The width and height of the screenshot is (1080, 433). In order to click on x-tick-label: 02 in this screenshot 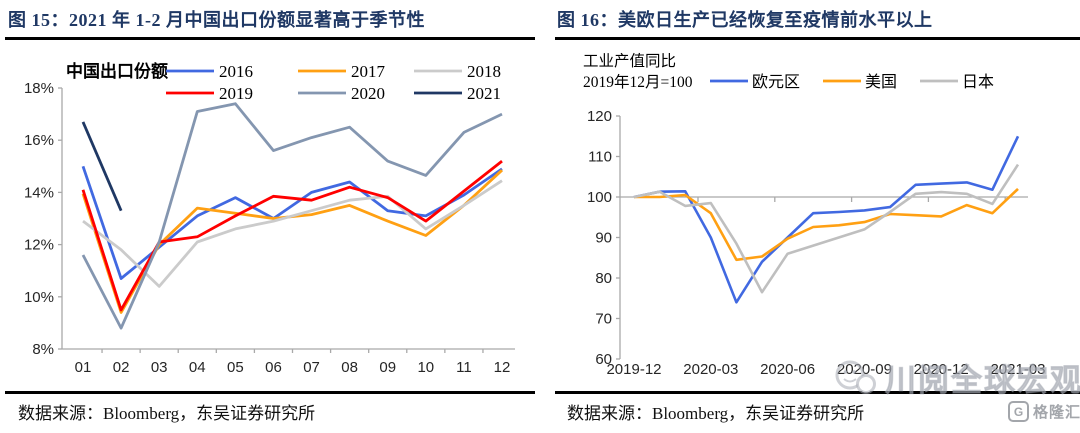, I will do `click(121, 367)`.